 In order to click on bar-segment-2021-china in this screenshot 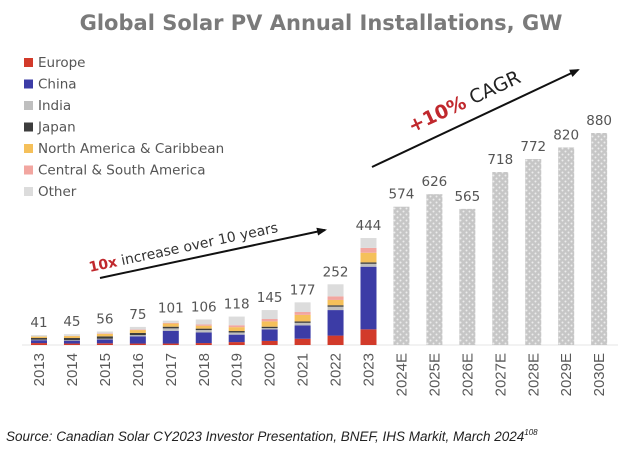, I will do `click(302, 332)`.